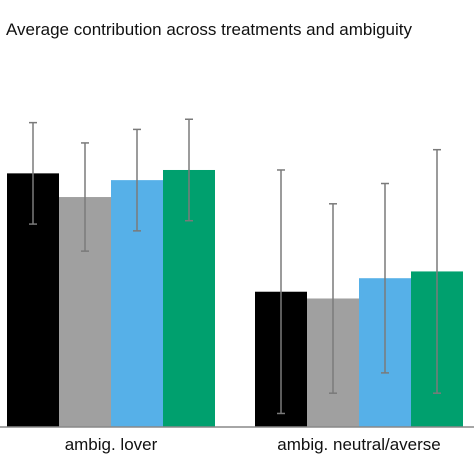 The width and height of the screenshot is (474, 474). I want to click on x-tick-label-0: ambig. lover, so click(111, 444).